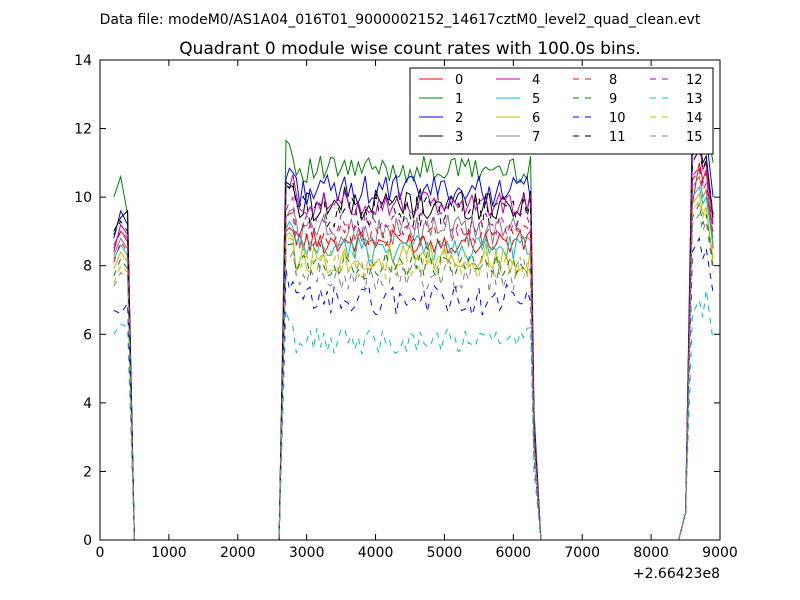 This screenshot has width=800, height=600. Describe the element at coordinates (238, 553) in the screenshot. I see `x-tick-label: 2000` at that location.